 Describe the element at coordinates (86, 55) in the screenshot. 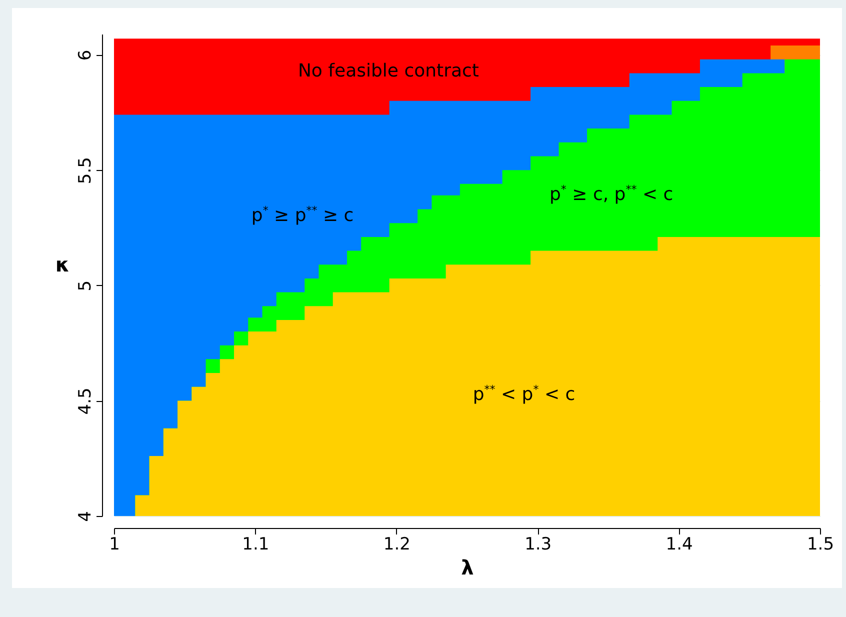

I see `y-tick-label: 6` at that location.